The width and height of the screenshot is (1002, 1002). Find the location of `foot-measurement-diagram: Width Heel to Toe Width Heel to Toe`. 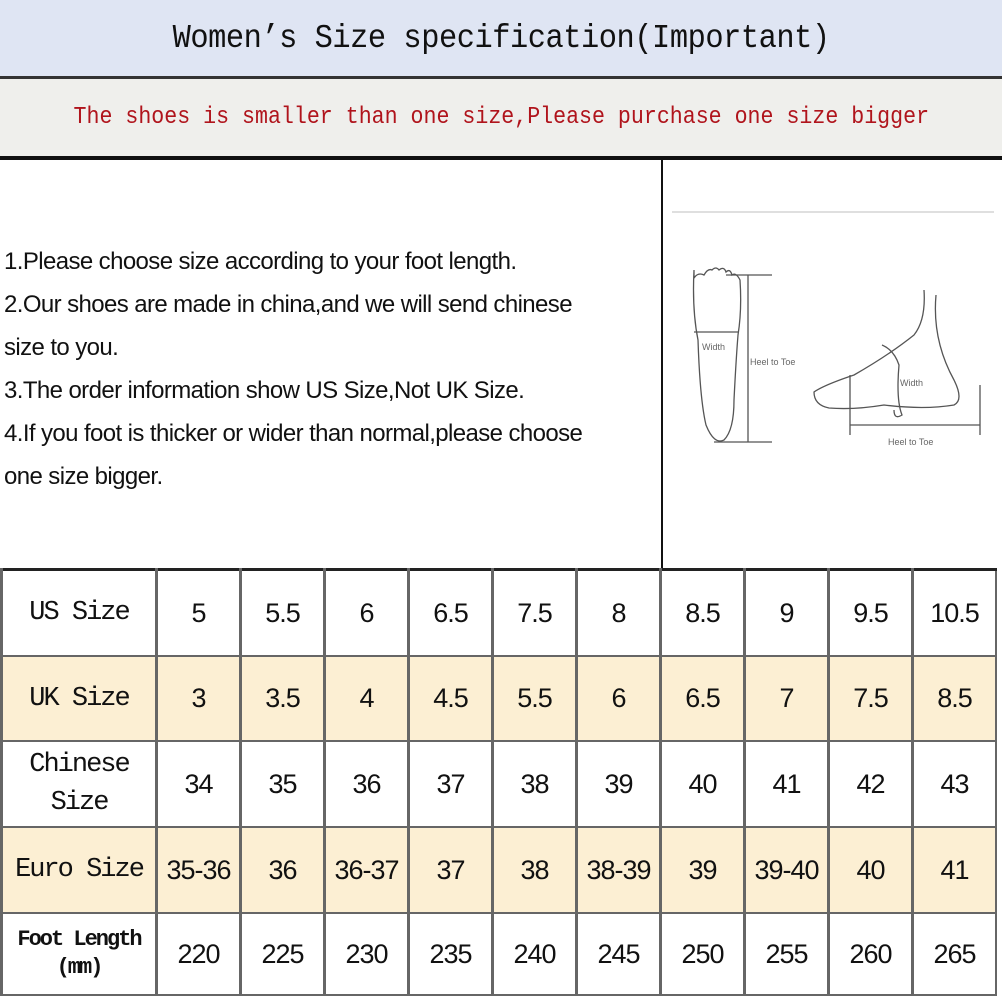

foot-measurement-diagram: Width Heel to Toe Width Heel to Toe is located at coordinates (833, 364).